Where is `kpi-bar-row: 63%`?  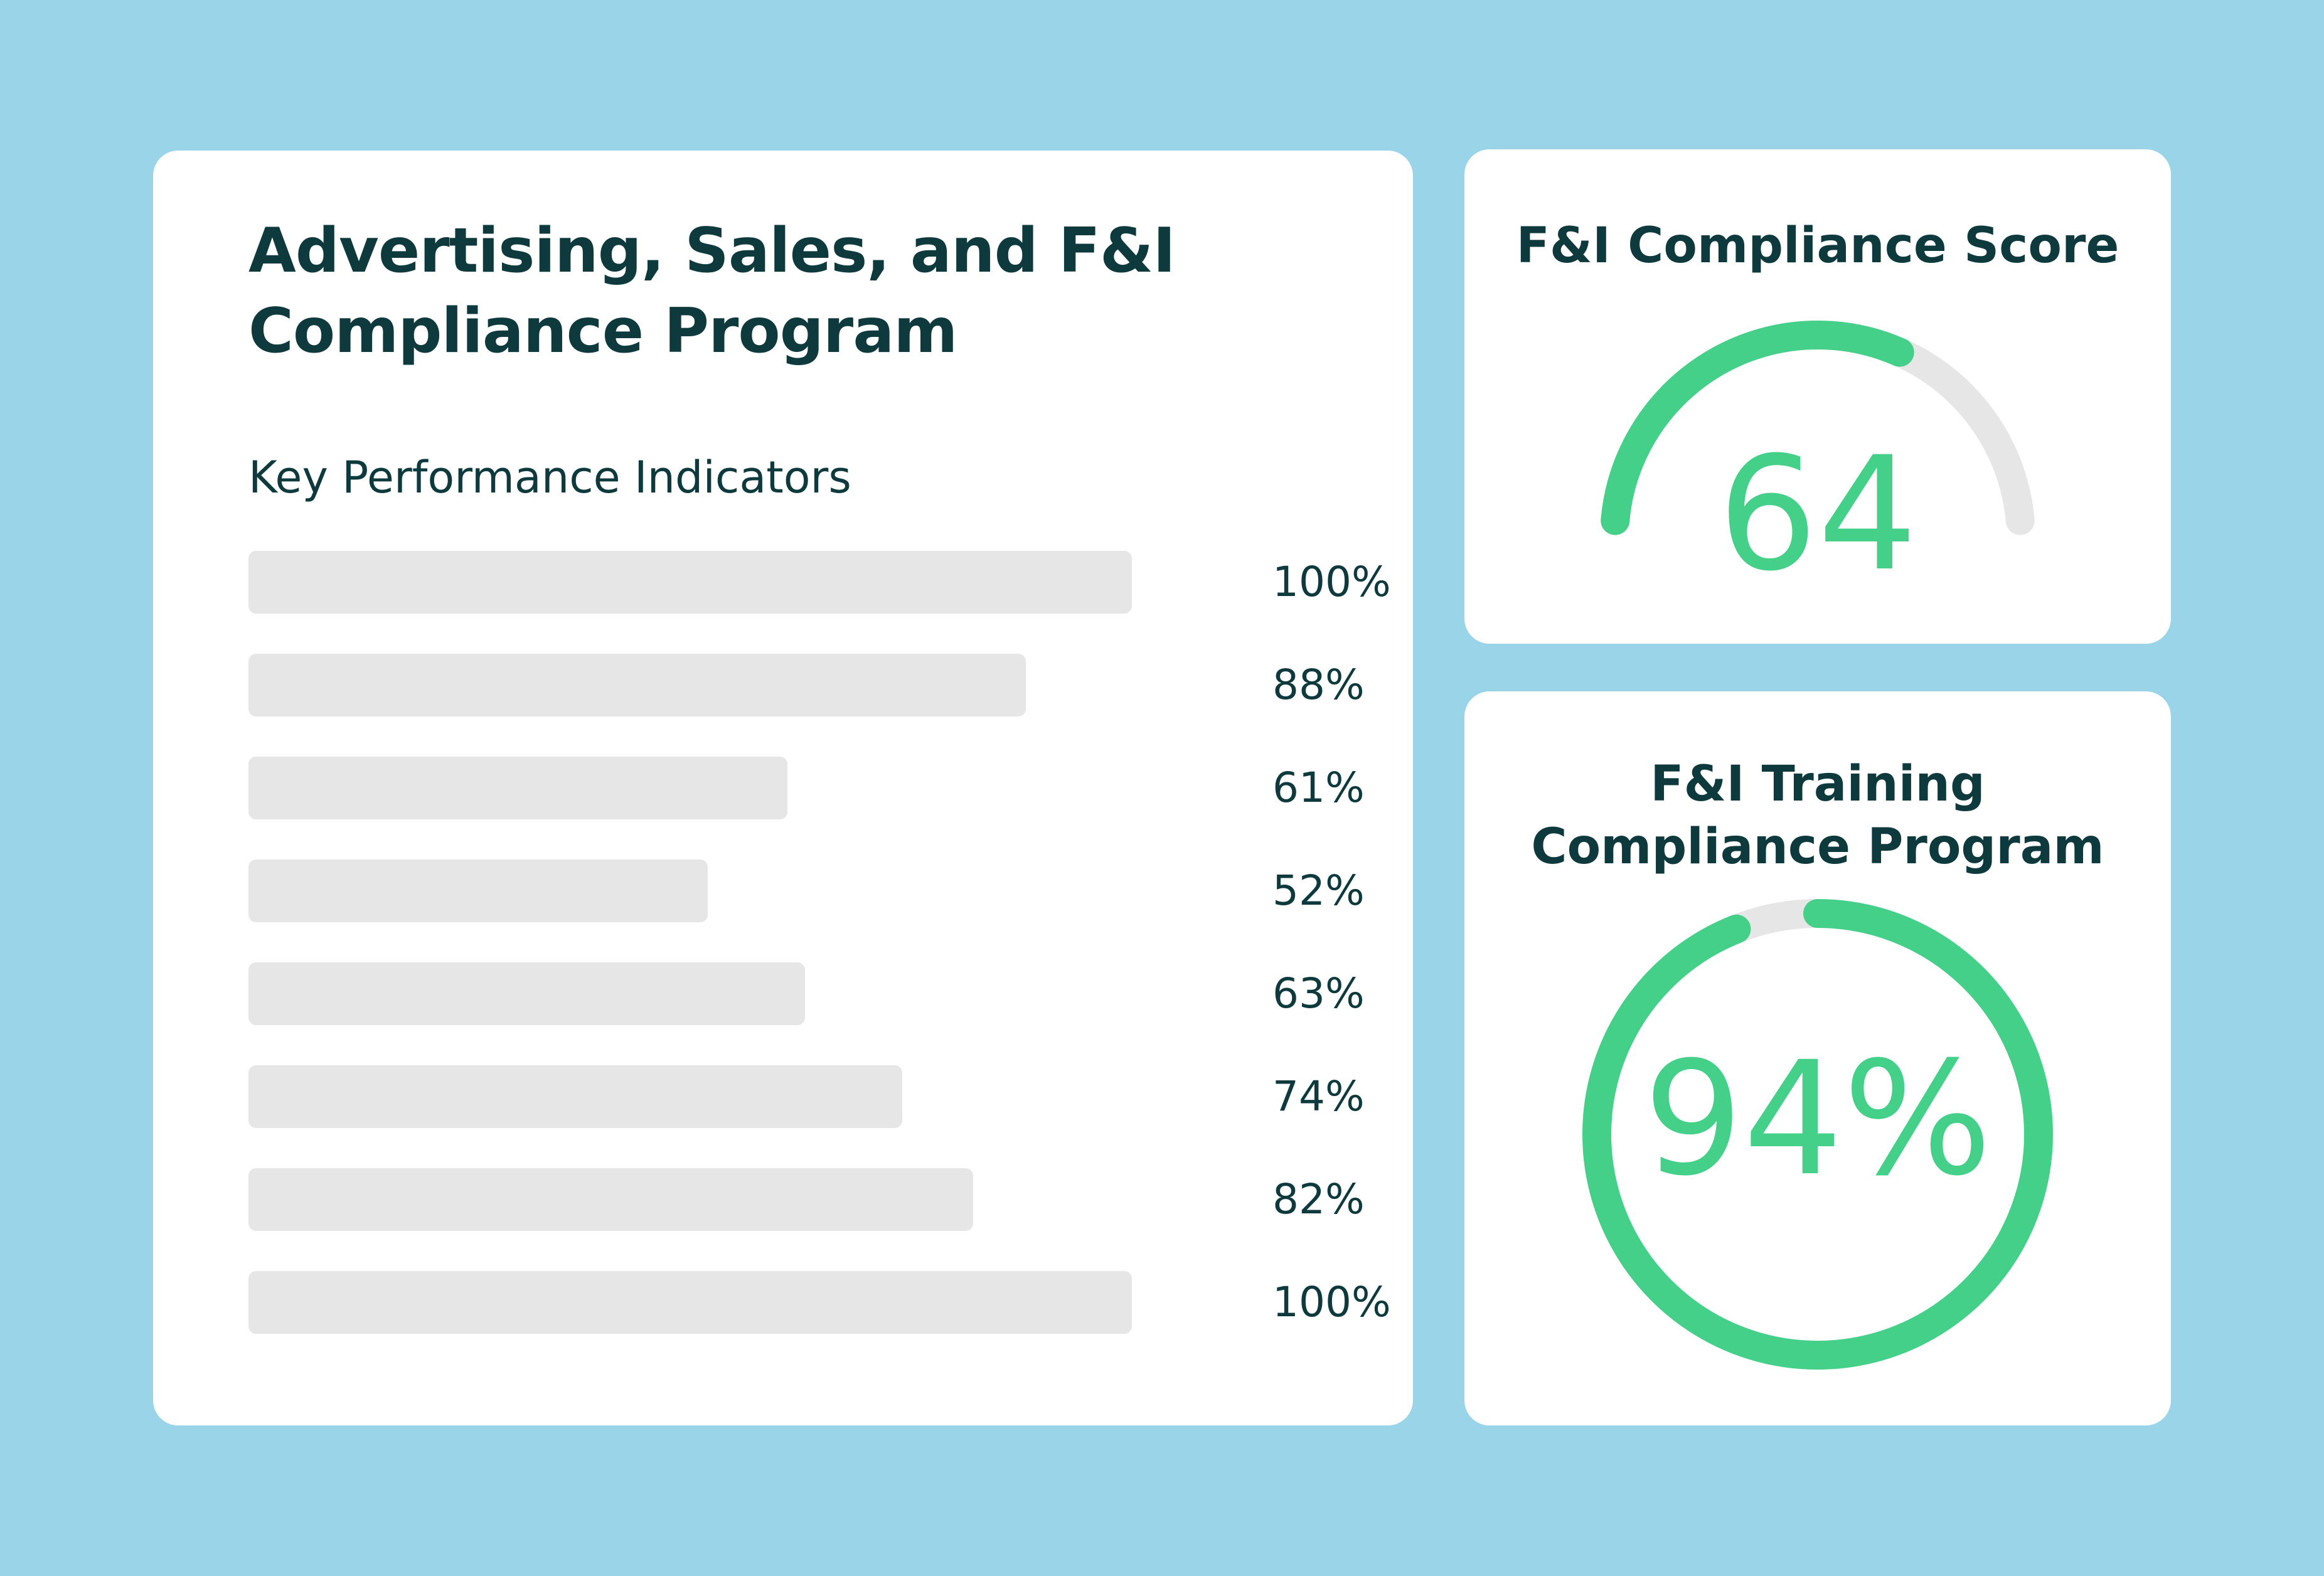
kpi-bar-row: 63% is located at coordinates (813, 993).